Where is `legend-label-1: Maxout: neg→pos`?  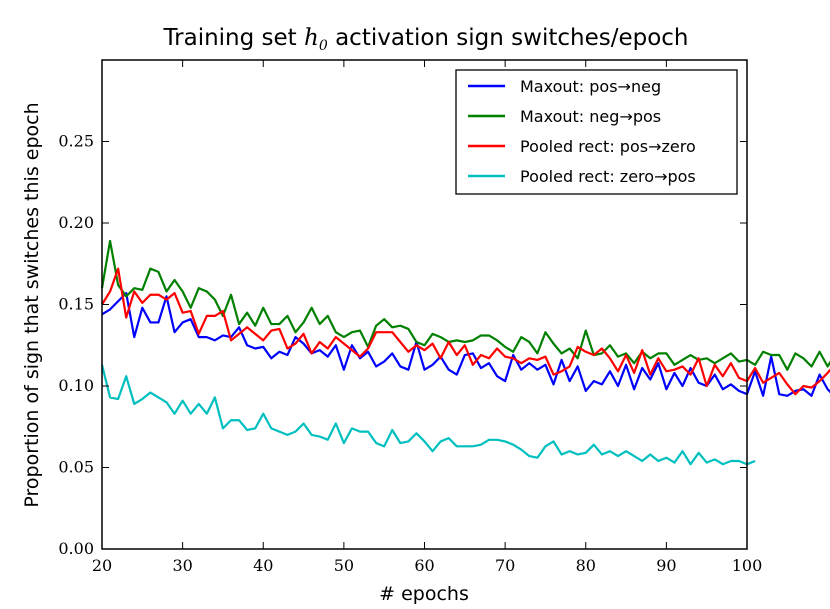 legend-label-1: Maxout: neg→pos is located at coordinates (590, 116).